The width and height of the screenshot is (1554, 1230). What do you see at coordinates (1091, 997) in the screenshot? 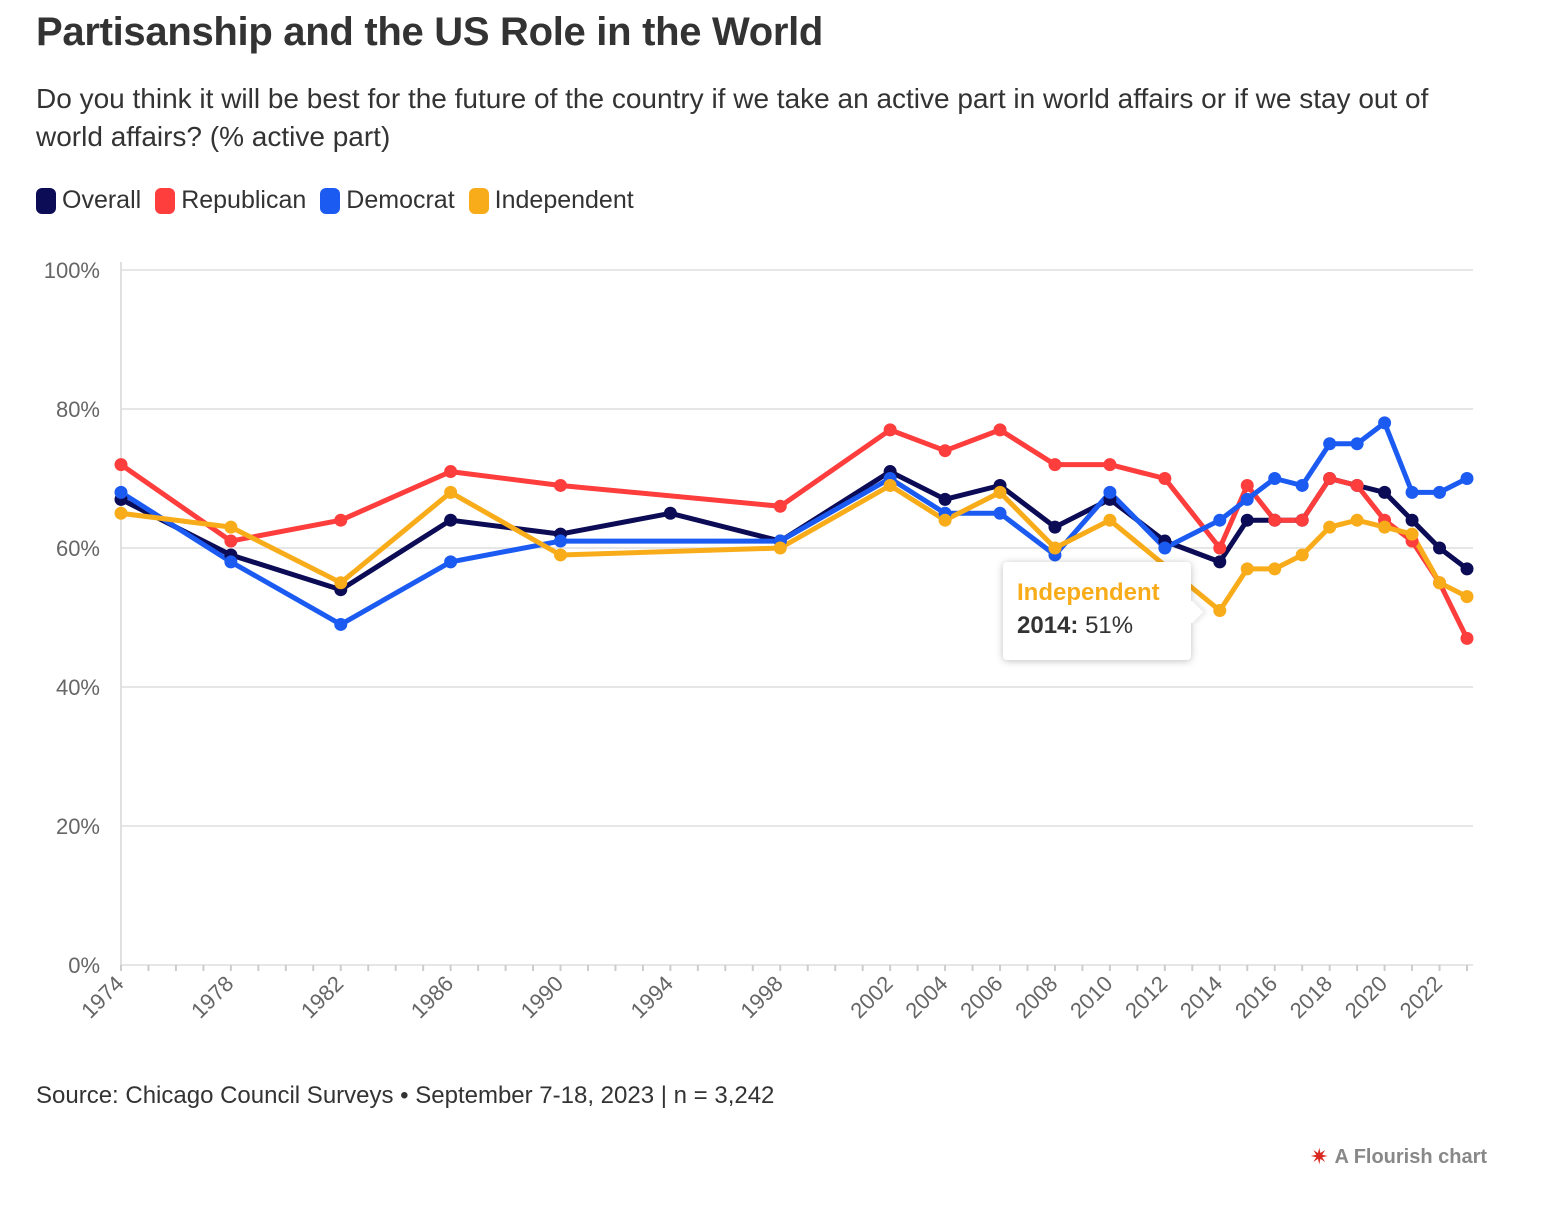
I see `x-tick-label: 2010` at bounding box center [1091, 997].